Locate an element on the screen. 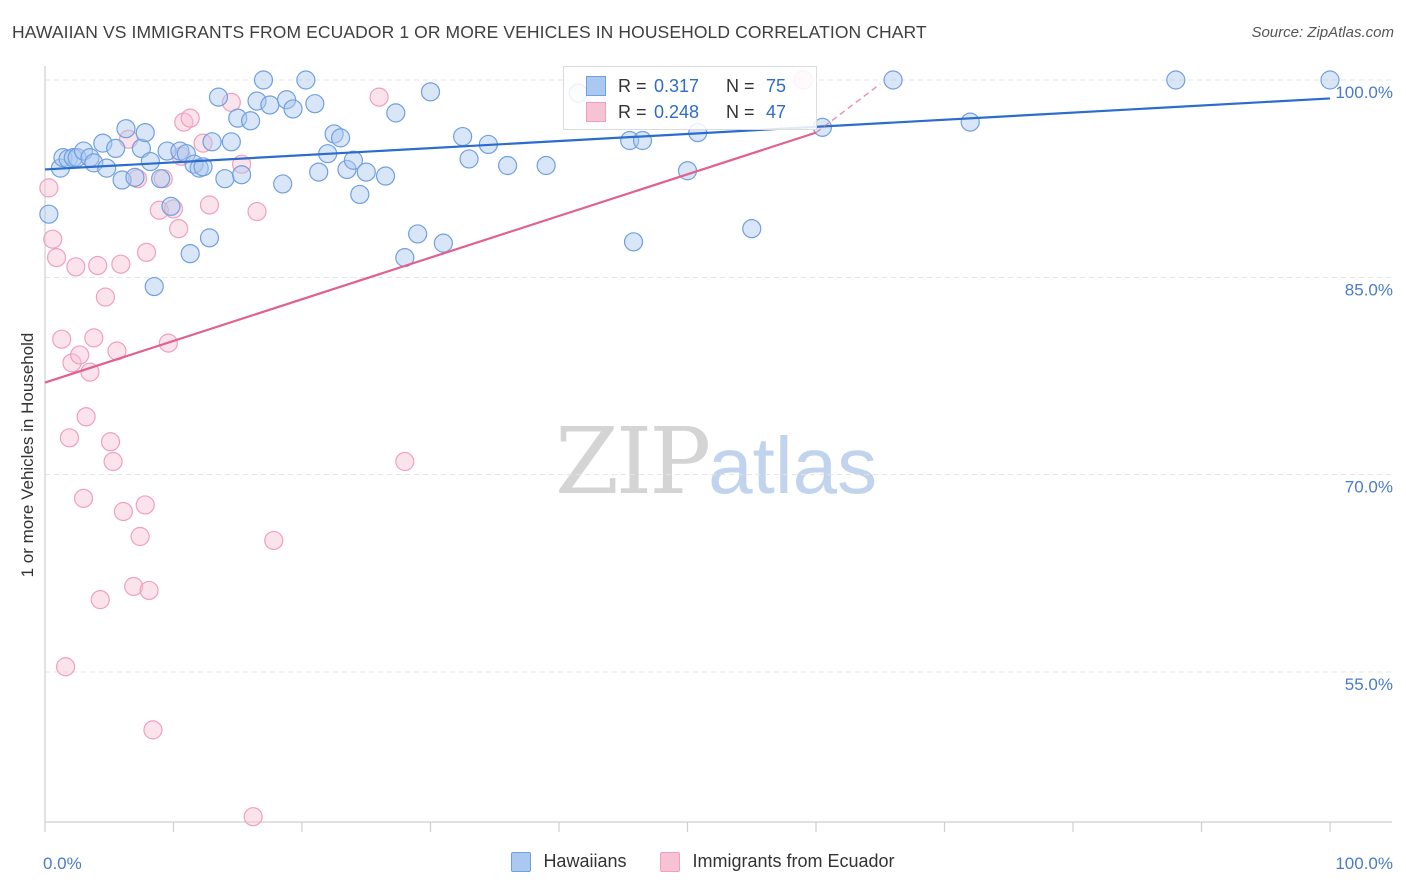  zipatlas-watermark: ZIPatlas is located at coordinates (716, 461).